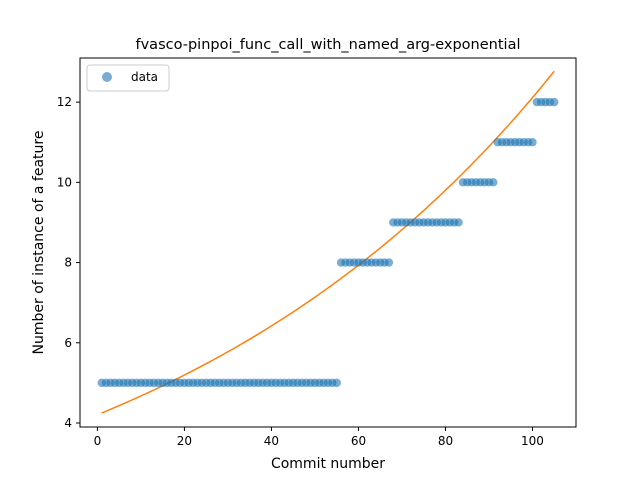  Describe the element at coordinates (39, 243) in the screenshot. I see `y-axis-label: Number of instance of a feature` at that location.